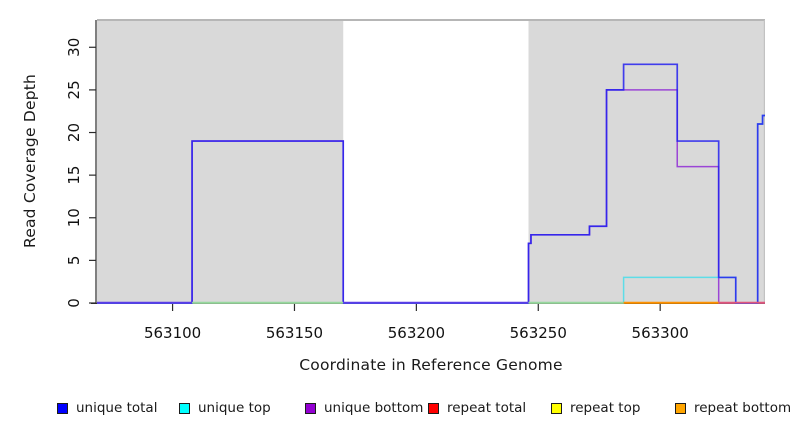  Describe the element at coordinates (294, 333) in the screenshot. I see `x-tick-label: 563150` at that location.